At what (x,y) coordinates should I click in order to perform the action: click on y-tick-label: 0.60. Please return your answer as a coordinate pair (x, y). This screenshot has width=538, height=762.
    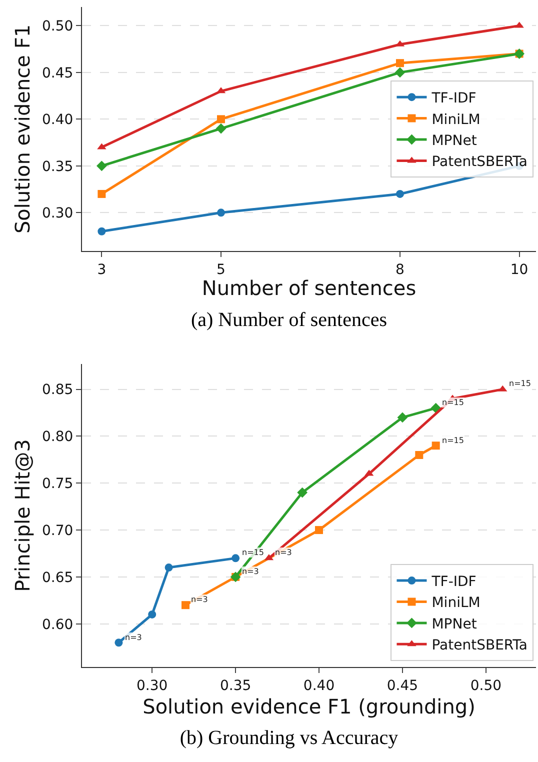
    Looking at the image, I should click on (58, 624).